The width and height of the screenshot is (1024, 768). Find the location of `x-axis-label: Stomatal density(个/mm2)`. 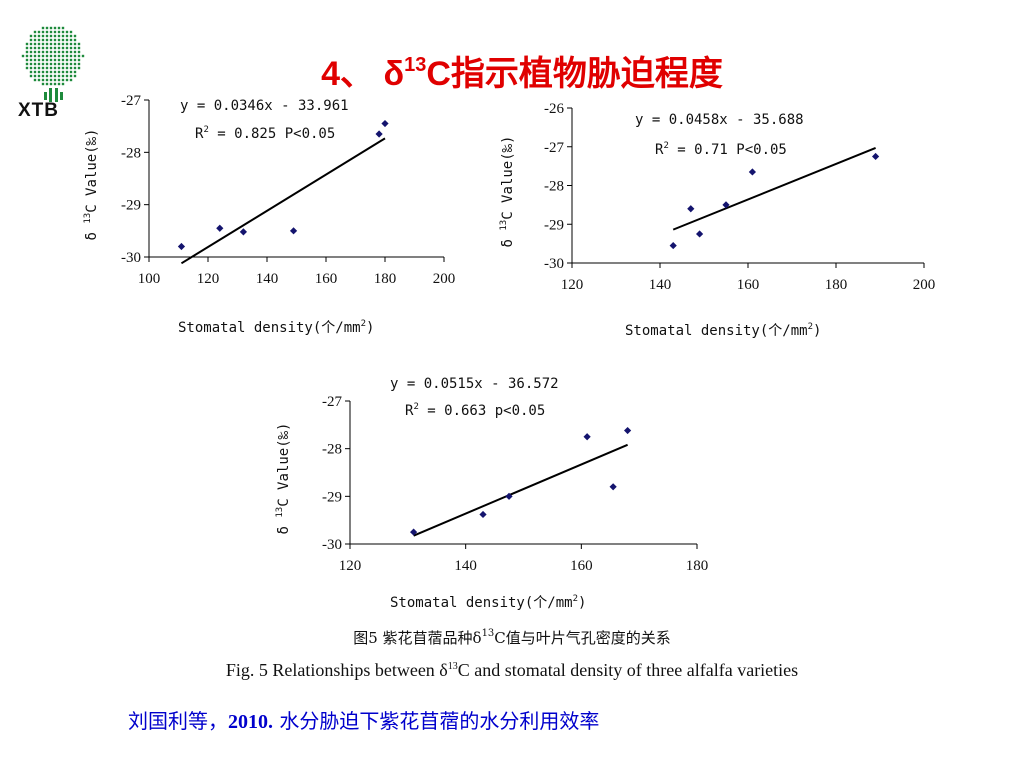

x-axis-label: Stomatal density(个/mm2) is located at coordinates (276, 327).